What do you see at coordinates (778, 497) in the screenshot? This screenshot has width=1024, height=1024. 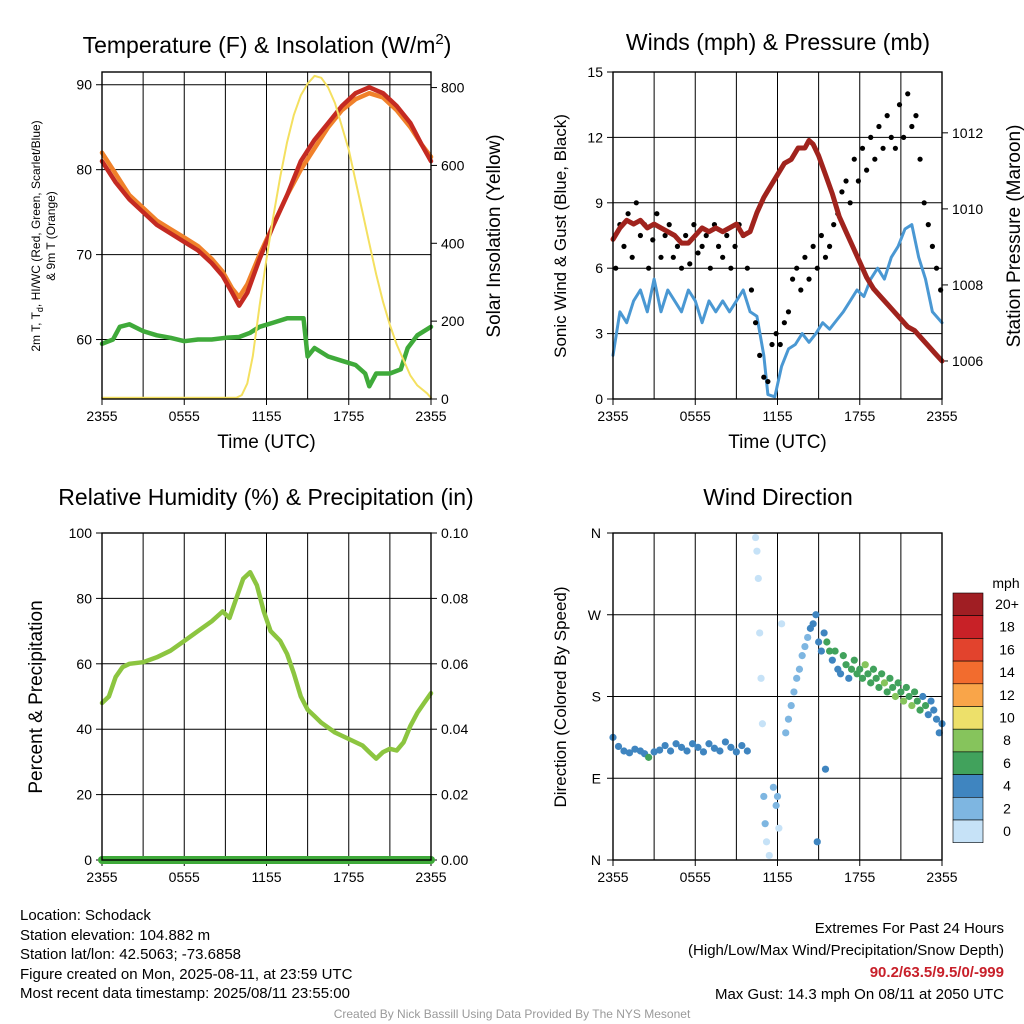 I see `chart-title: Wind Direction` at bounding box center [778, 497].